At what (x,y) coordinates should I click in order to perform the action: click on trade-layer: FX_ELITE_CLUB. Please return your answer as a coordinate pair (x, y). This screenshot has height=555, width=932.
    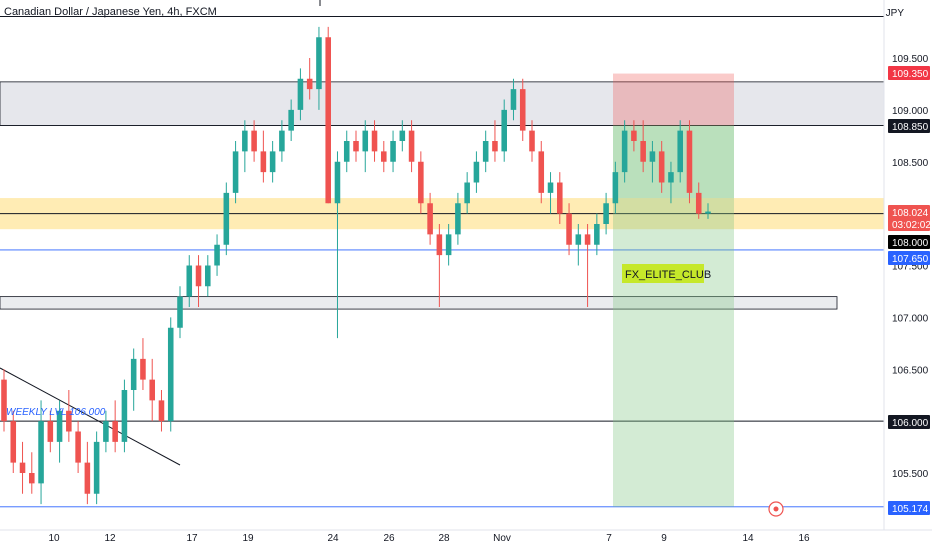
    Looking at the image, I should click on (673, 290).